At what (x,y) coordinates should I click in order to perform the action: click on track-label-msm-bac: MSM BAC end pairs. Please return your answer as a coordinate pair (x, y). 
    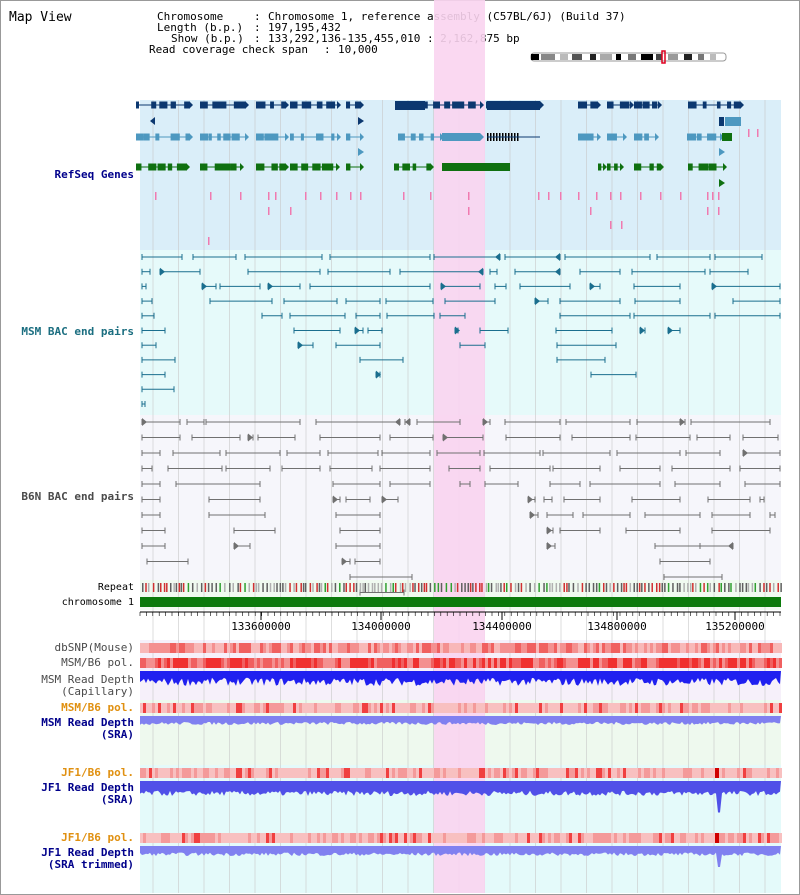
    Looking at the image, I should click on (77, 331).